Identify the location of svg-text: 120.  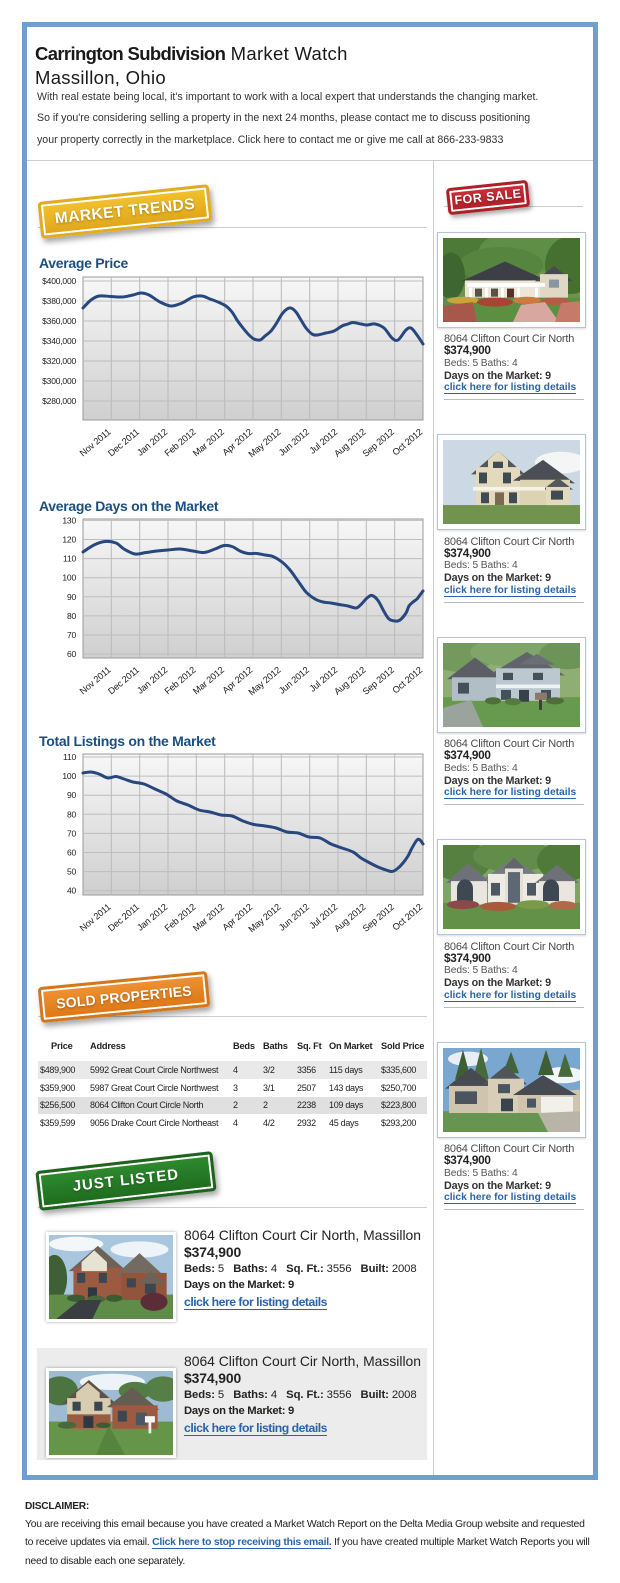
(69, 540).